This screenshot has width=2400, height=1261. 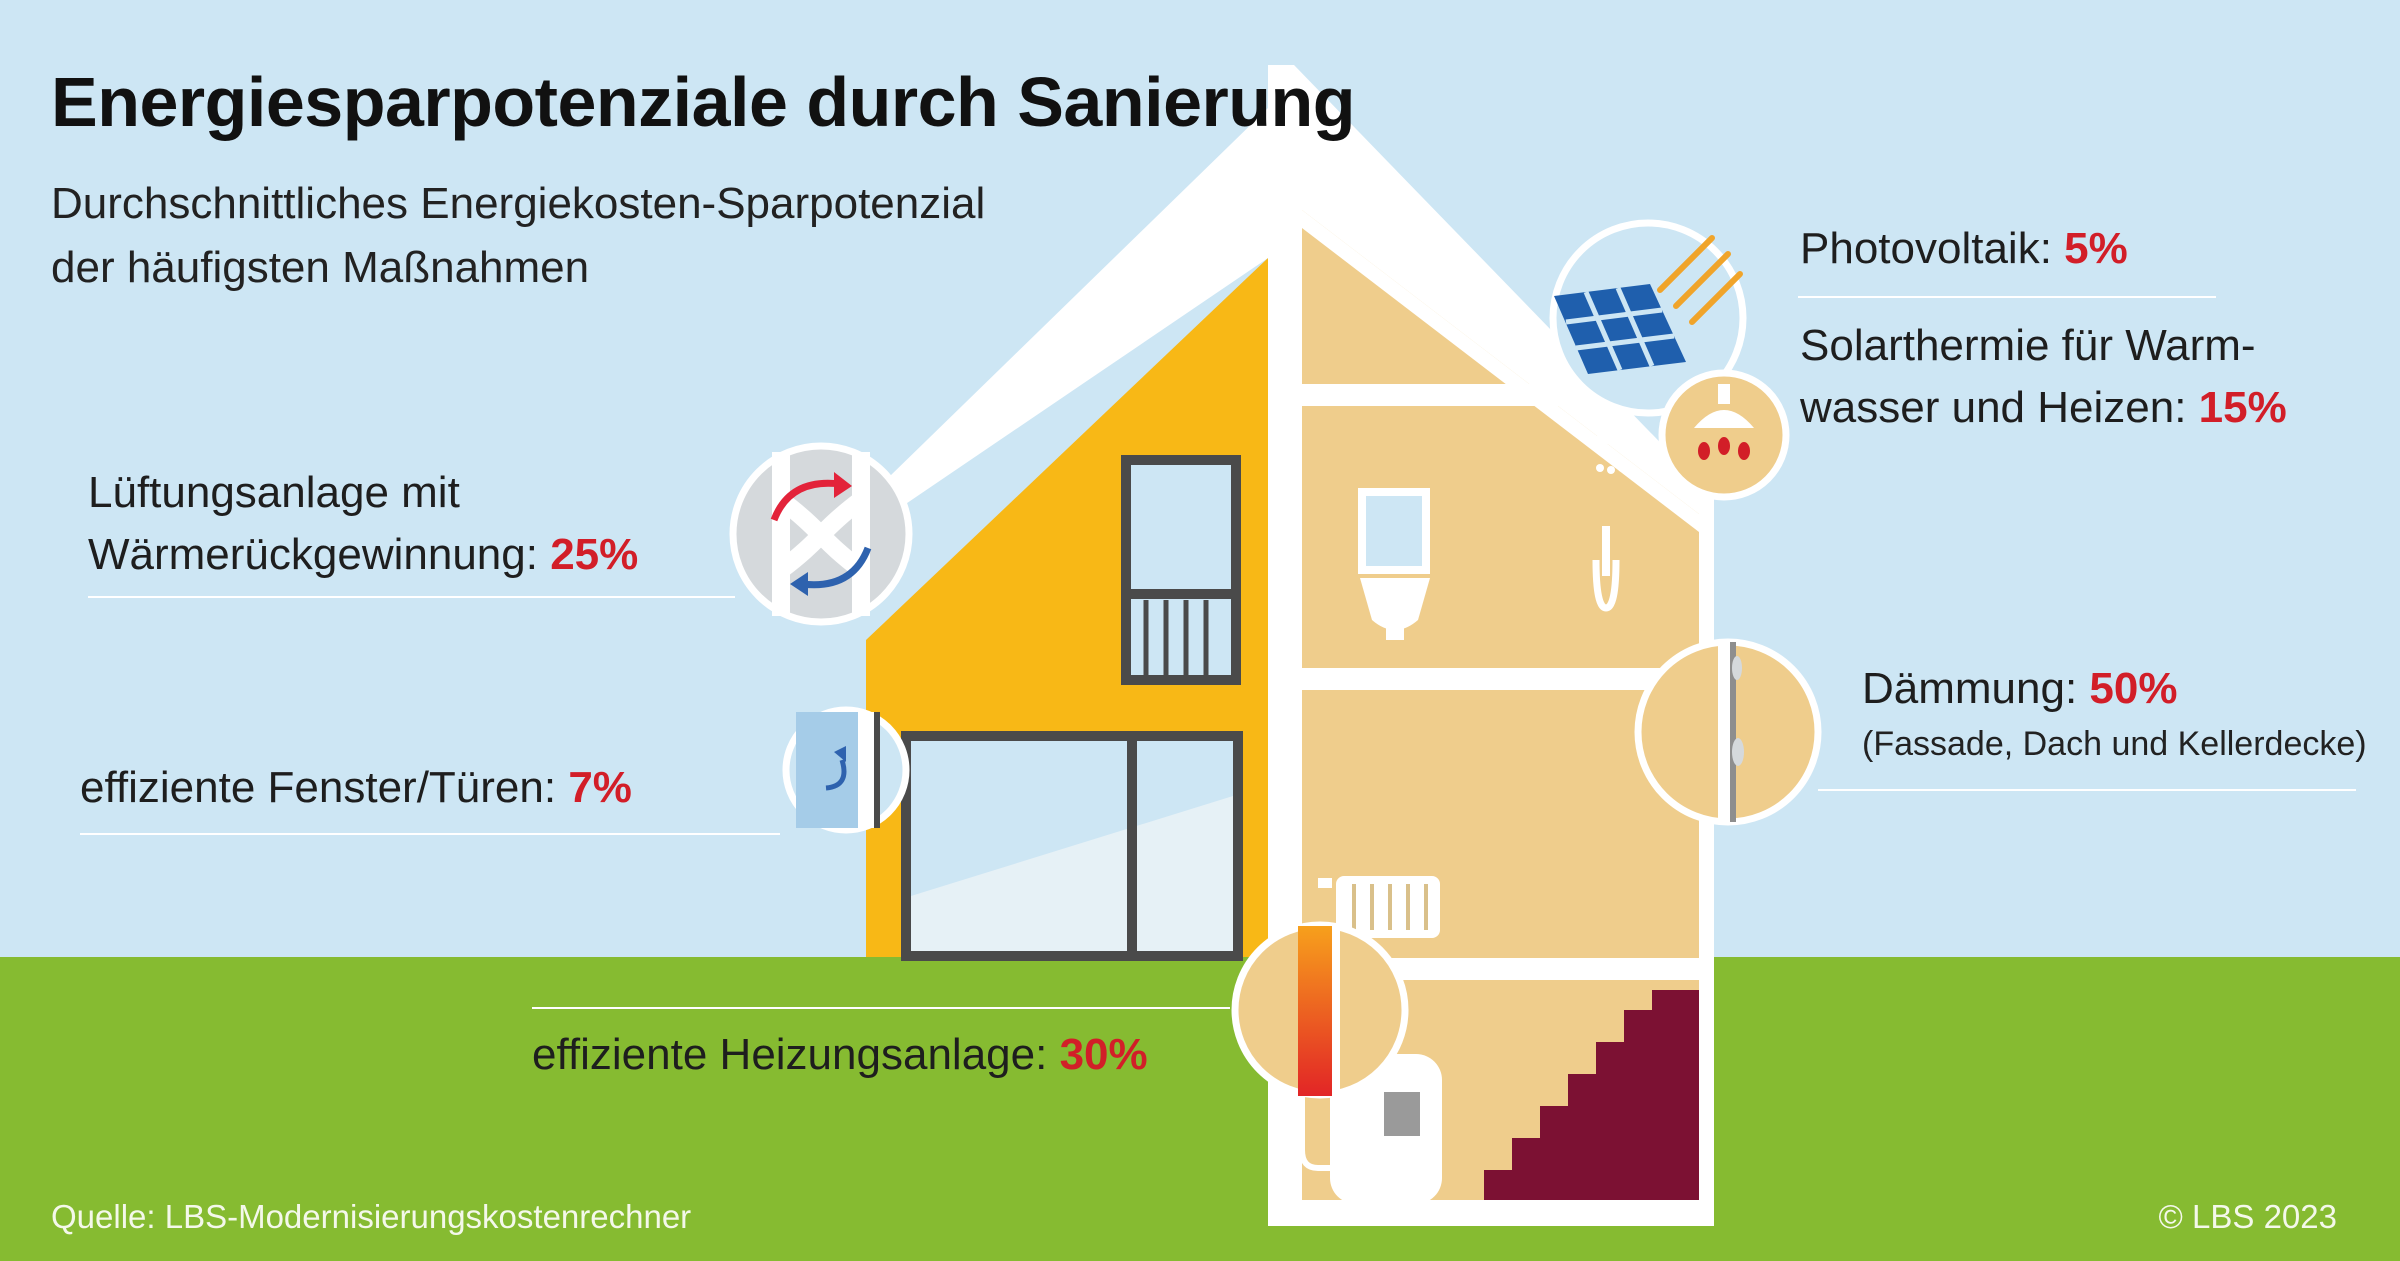 What do you see at coordinates (320, 267) in the screenshot?
I see `subtitle-line-2: der häufigsten Maßnahmen` at bounding box center [320, 267].